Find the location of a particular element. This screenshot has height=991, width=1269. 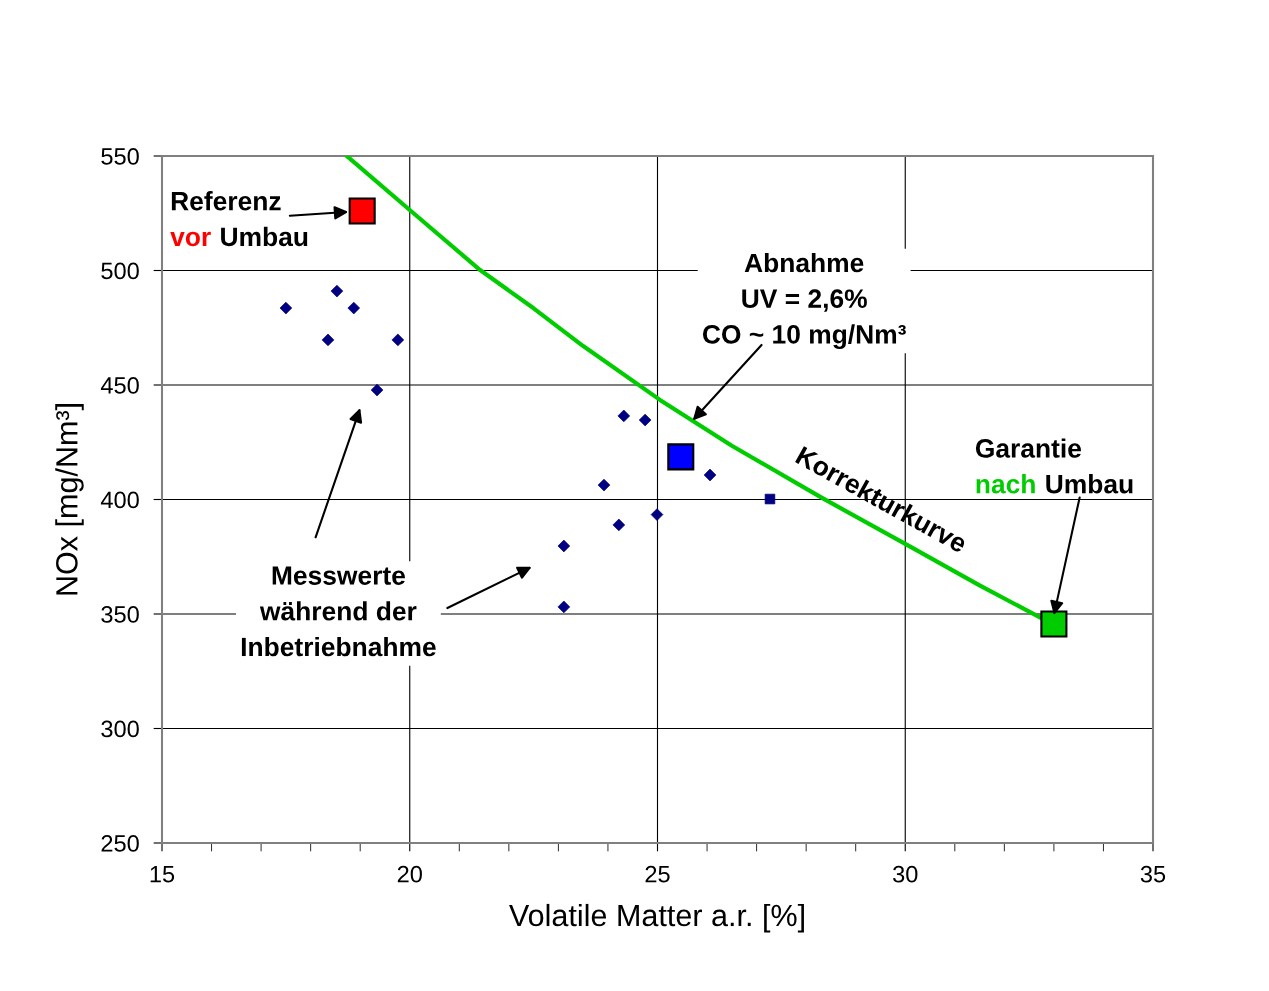

y-tick-label: 550 is located at coordinates (120, 156).